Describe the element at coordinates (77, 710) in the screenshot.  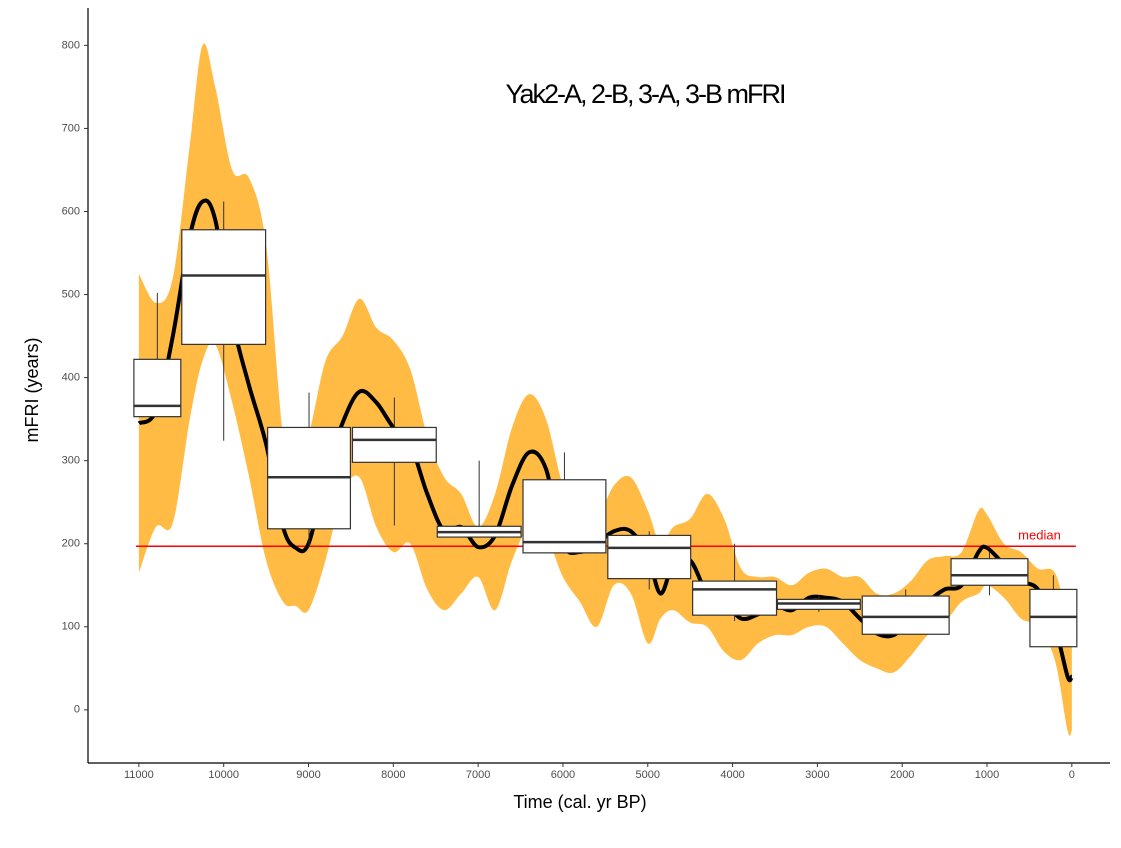
I see `y-tick-label: 0` at that location.